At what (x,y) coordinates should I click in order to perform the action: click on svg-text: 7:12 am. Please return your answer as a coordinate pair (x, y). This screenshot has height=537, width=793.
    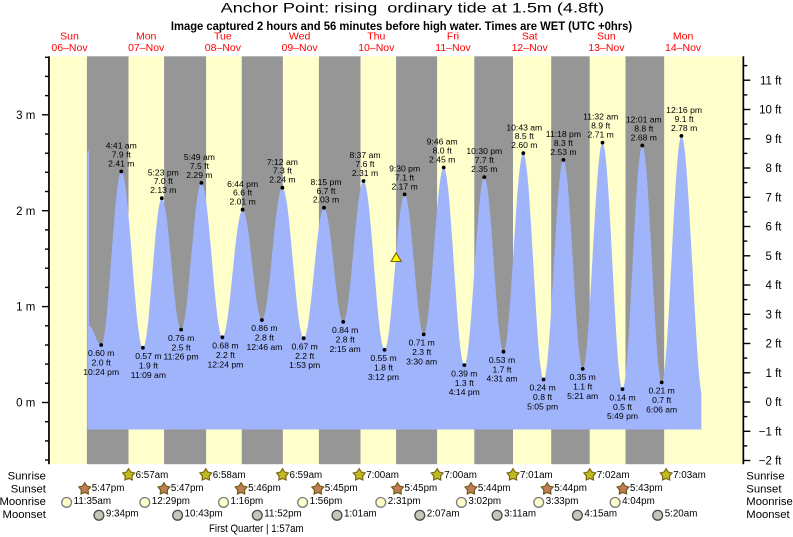
    Looking at the image, I should click on (282, 162).